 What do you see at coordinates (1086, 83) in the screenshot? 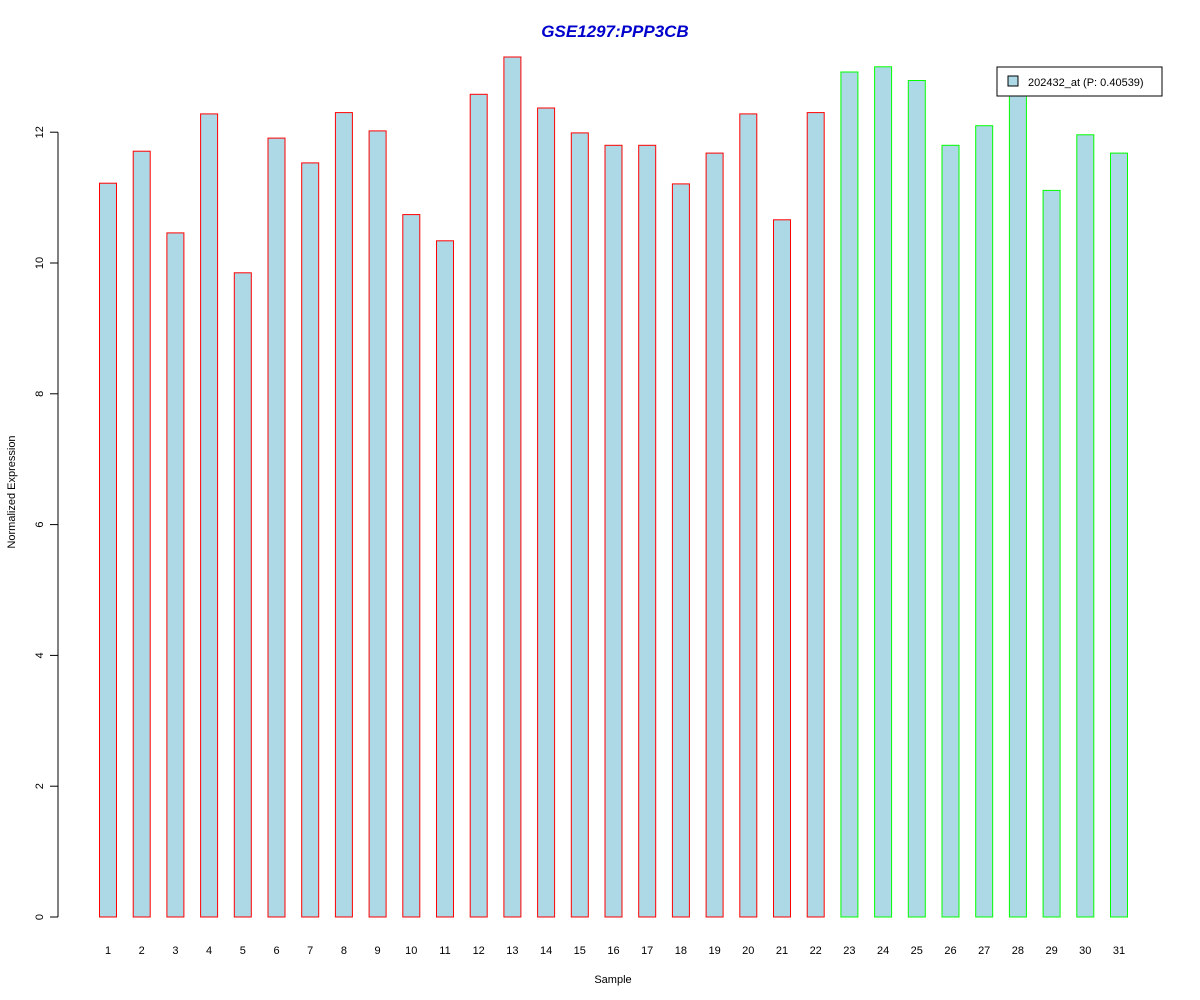
I see `legend-label: 202432_at (P: 0.40539)` at bounding box center [1086, 83].